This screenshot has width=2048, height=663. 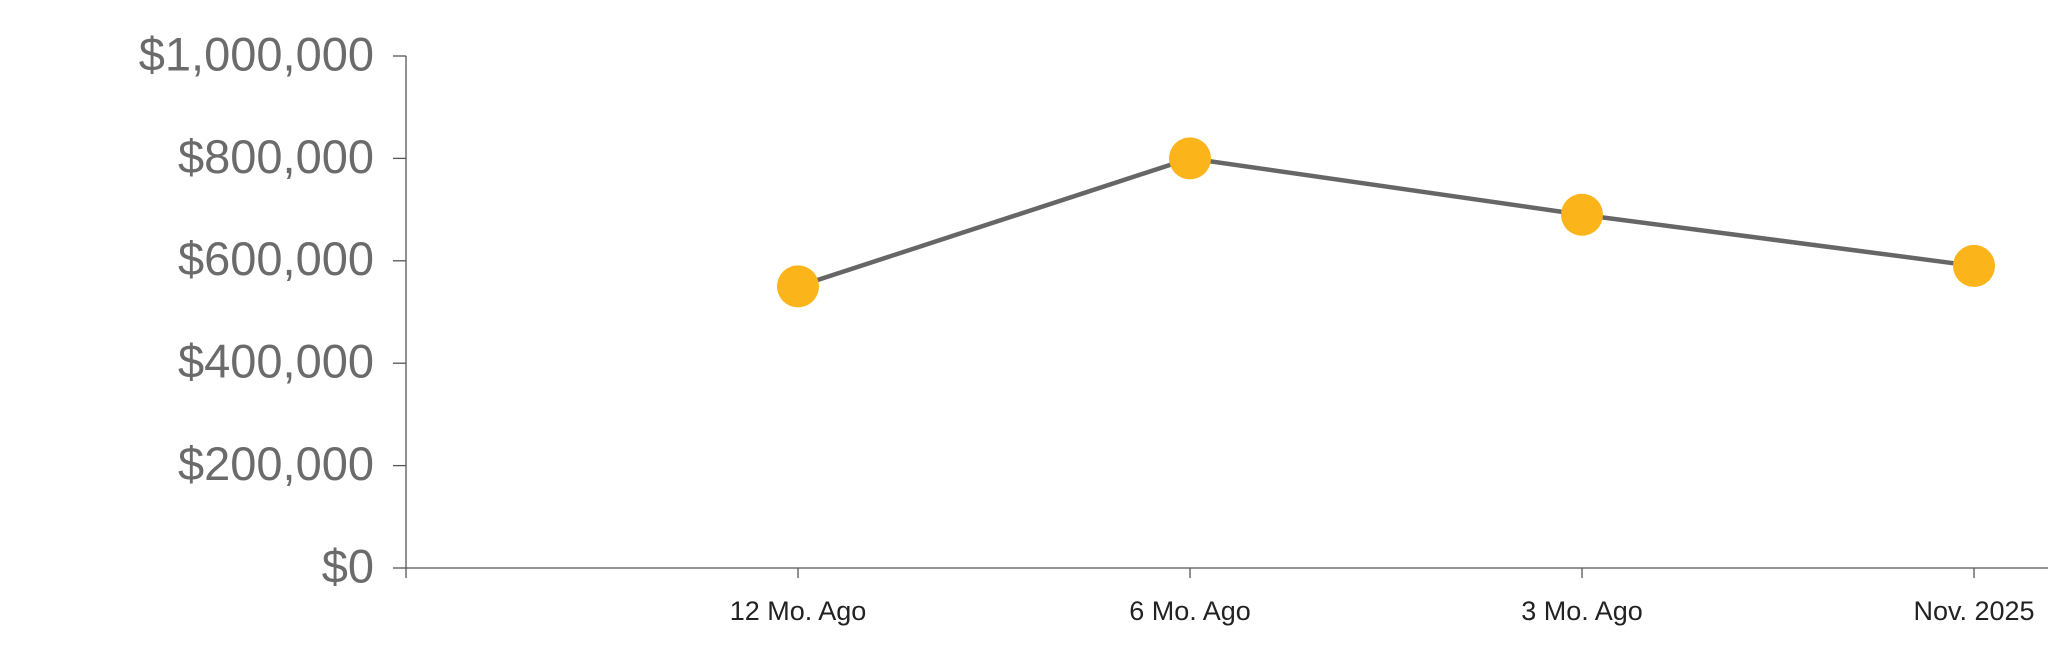 I want to click on y-tick-label: $400,000, so click(x=276, y=361).